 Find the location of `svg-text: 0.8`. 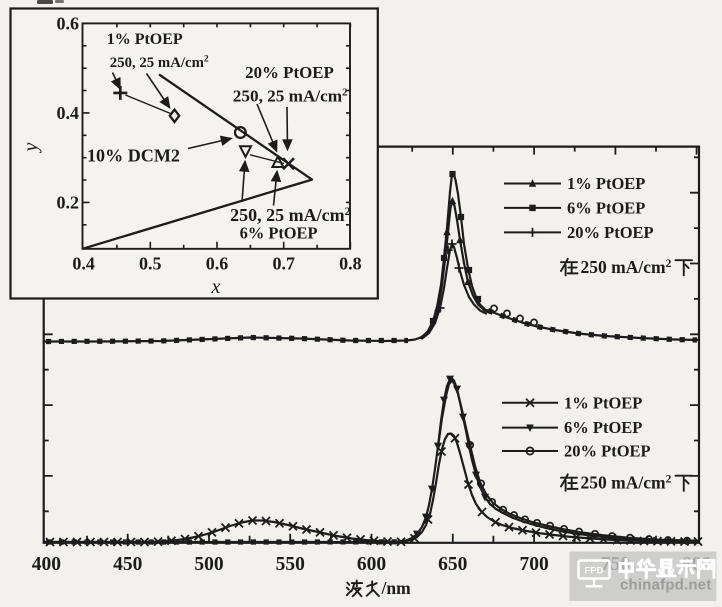

svg-text: 0.8 is located at coordinates (350, 264).